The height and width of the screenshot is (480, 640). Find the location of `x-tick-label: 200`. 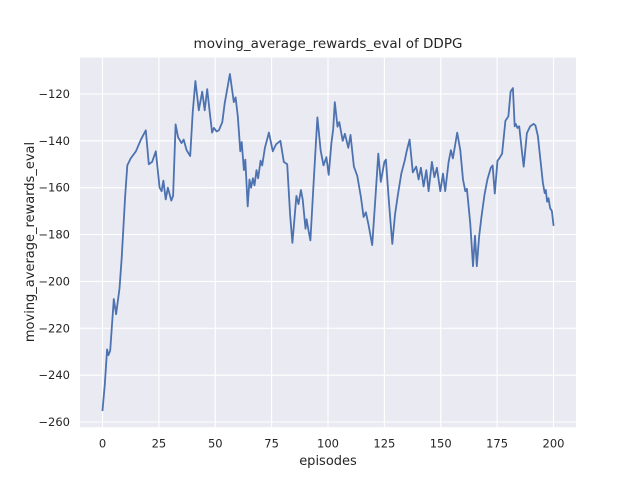

x-tick-label: 200 is located at coordinates (554, 444).